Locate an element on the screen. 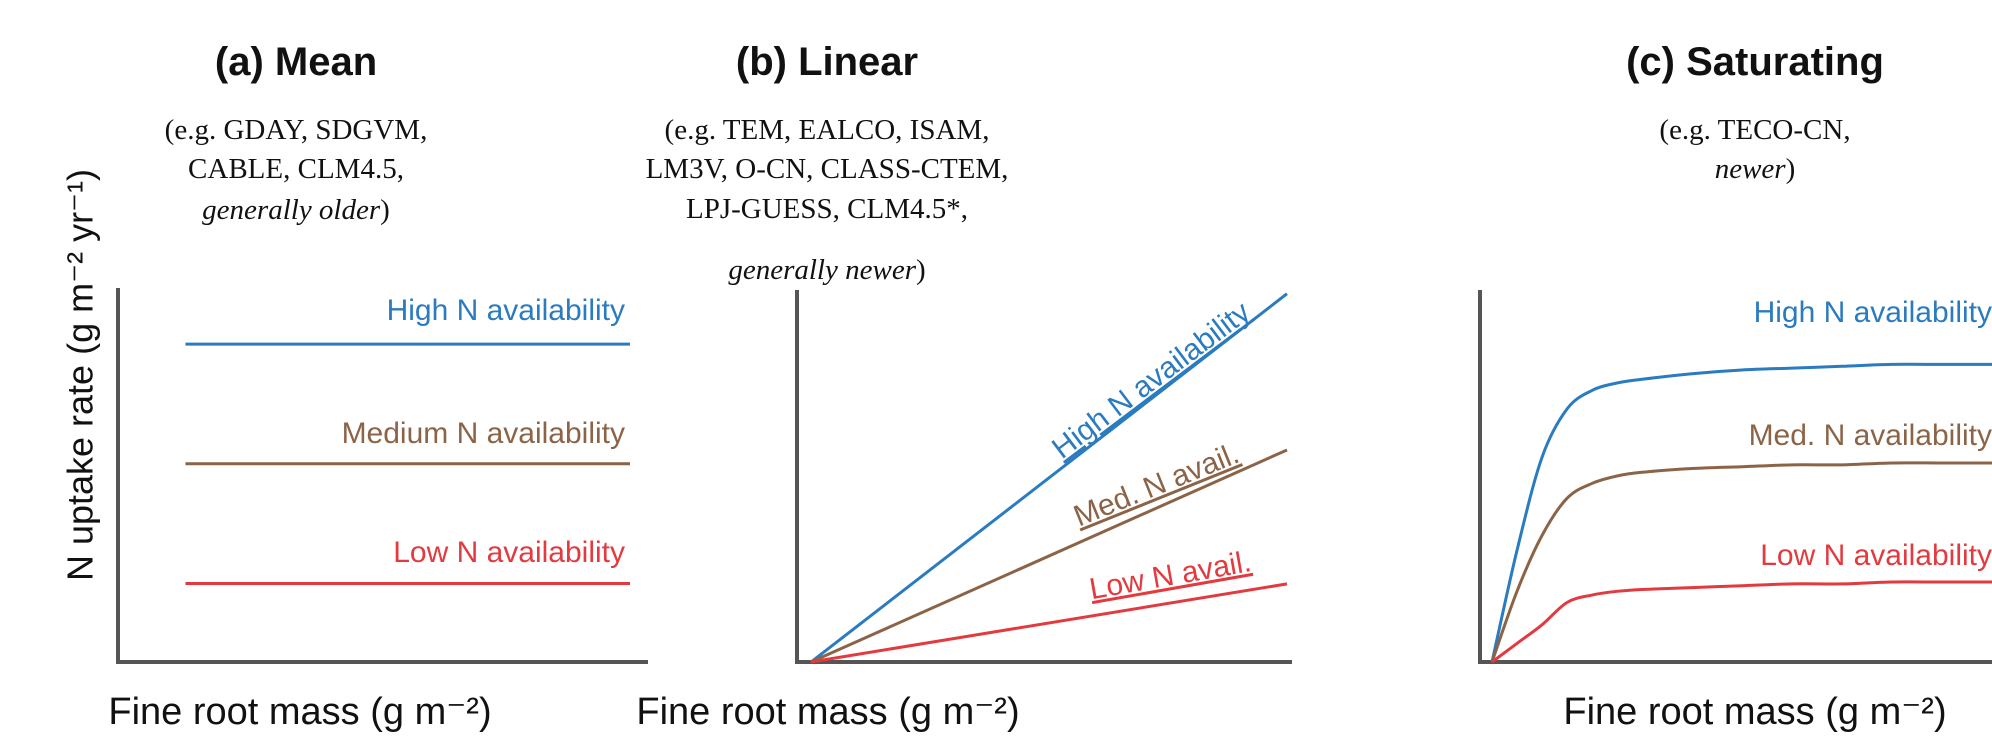 The height and width of the screenshot is (743, 1992). panel-c-series-medium-line is located at coordinates (1741, 562).